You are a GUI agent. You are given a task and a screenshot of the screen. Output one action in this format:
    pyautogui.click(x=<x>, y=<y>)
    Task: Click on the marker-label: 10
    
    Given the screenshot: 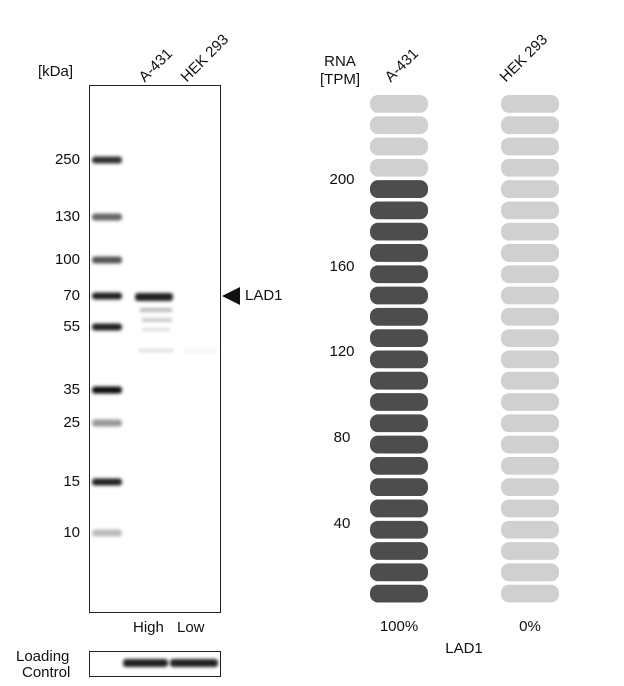 What is the action you would take?
    pyautogui.click(x=71, y=532)
    